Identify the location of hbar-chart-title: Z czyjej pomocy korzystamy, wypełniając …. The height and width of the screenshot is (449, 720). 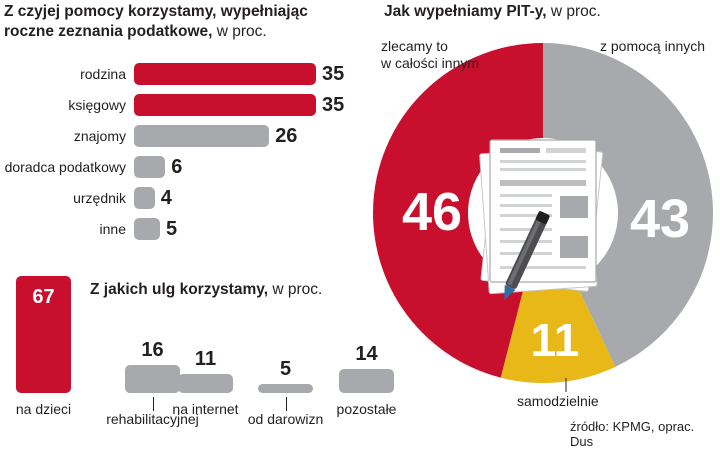
(194, 22).